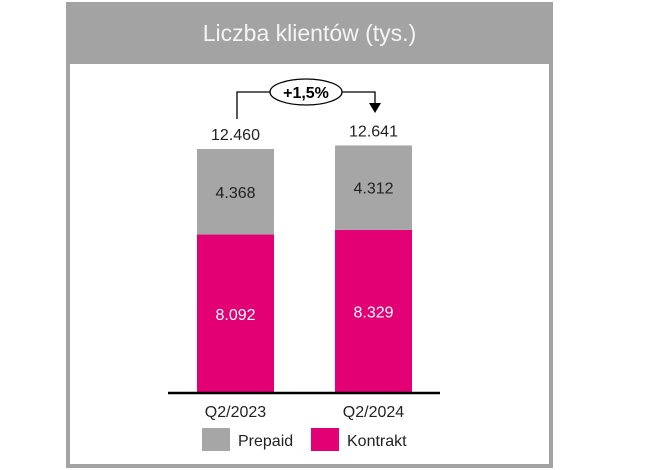  What do you see at coordinates (373, 412) in the screenshot?
I see `category-label: Q2/2024` at bounding box center [373, 412].